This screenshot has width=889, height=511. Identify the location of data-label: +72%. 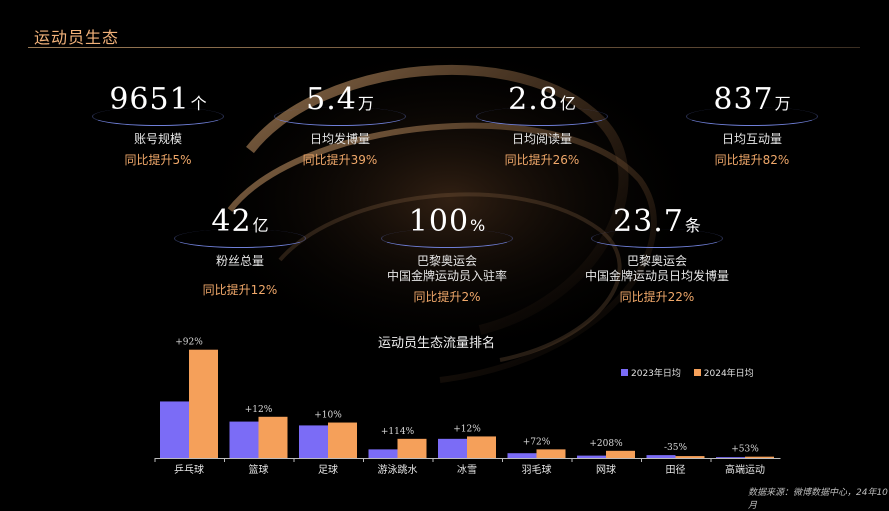
(537, 442).